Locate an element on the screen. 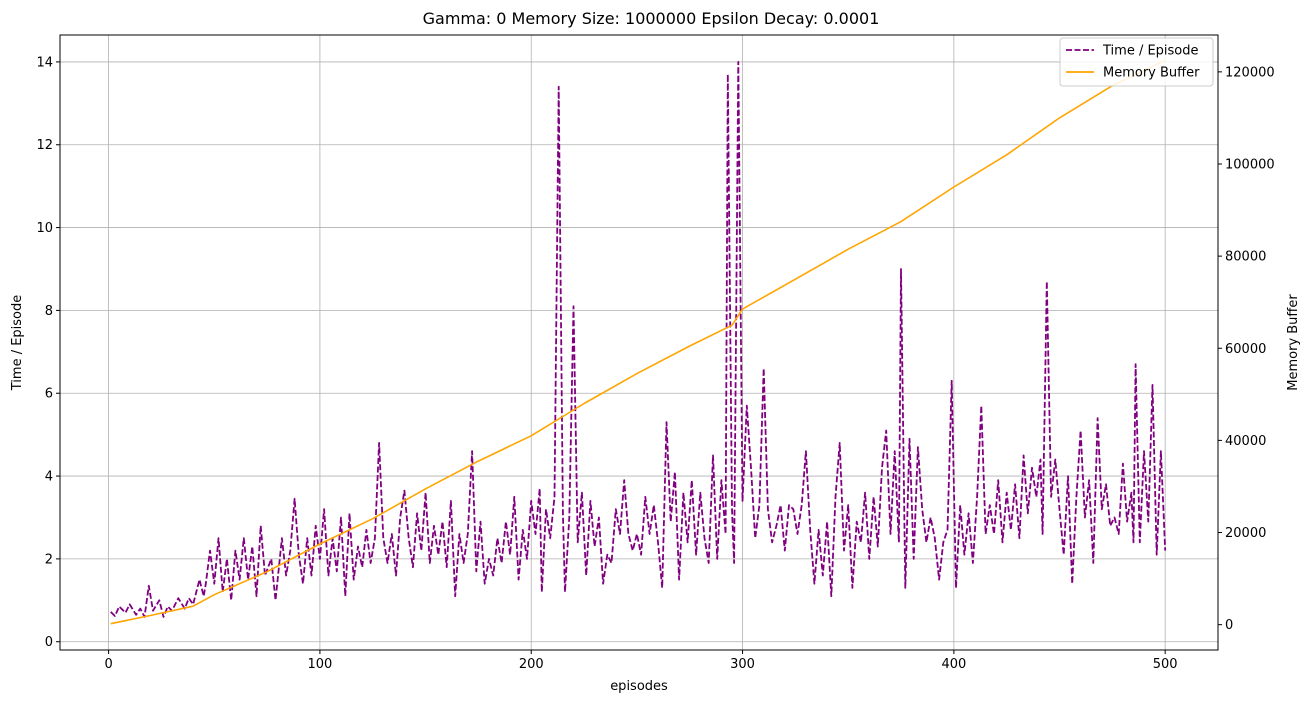  y-left-tick-label: 0 is located at coordinates (49, 642).